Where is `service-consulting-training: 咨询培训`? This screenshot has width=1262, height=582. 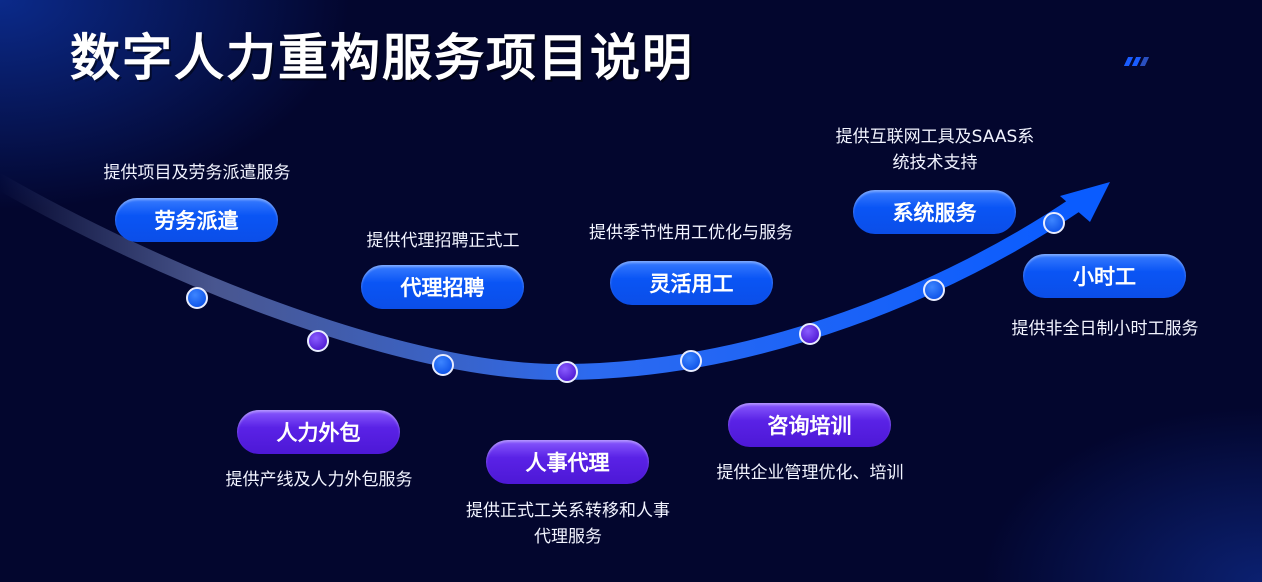 service-consulting-training: 咨询培训 is located at coordinates (809, 425).